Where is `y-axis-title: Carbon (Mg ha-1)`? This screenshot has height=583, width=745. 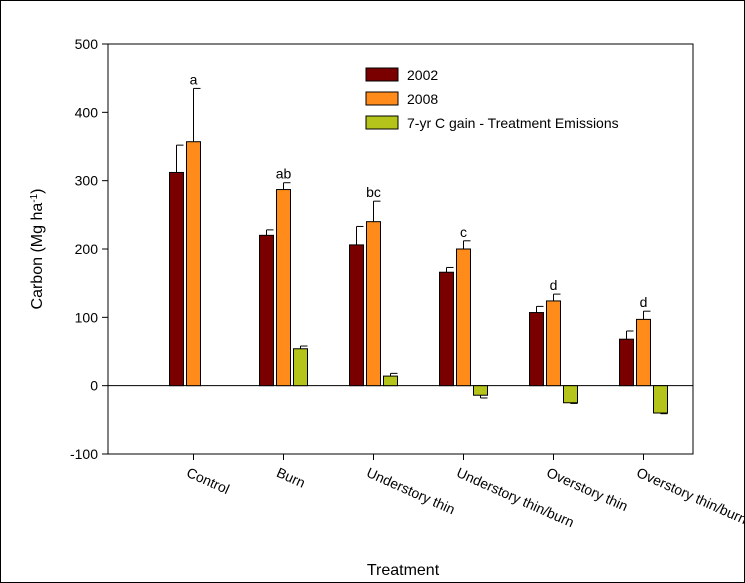
y-axis-title: Carbon (Mg ha-1) is located at coordinates (38, 249).